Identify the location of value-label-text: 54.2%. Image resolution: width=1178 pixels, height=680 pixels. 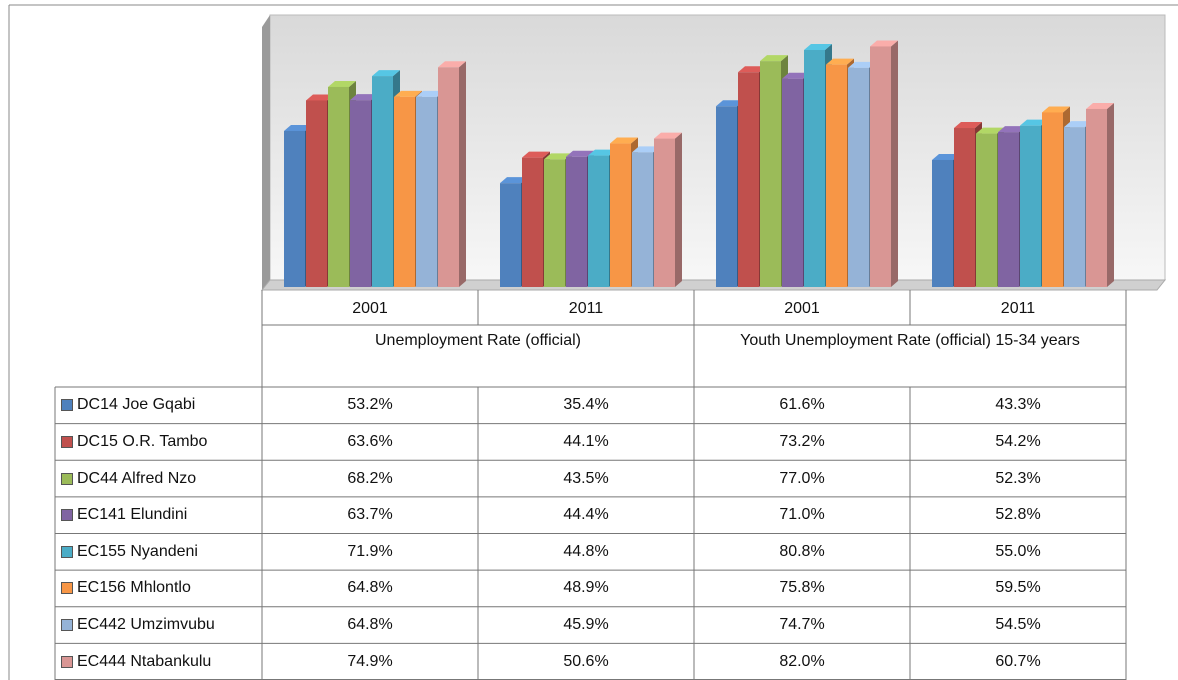
(1018, 441).